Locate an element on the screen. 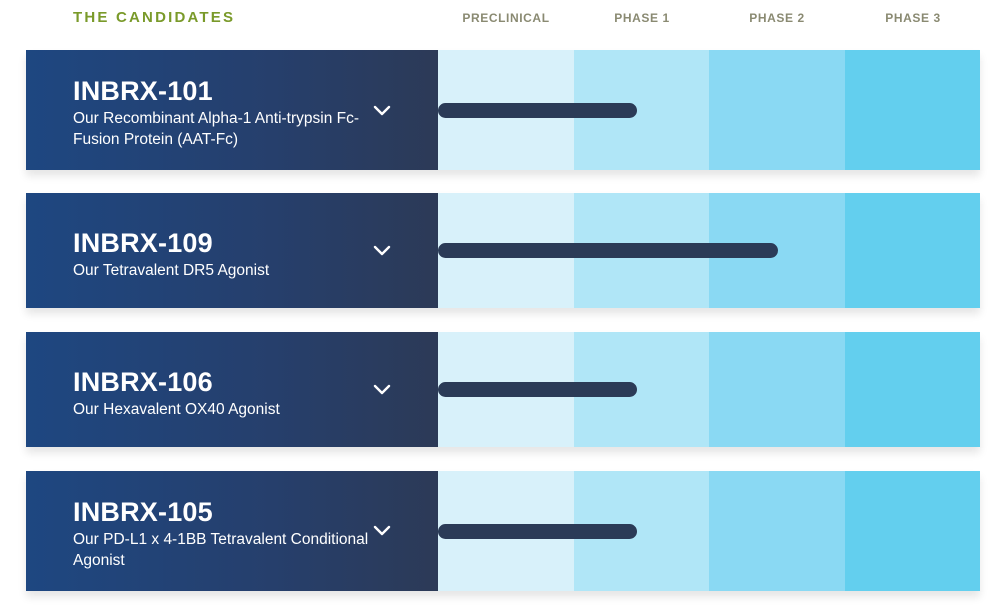  candidate-name: INBRX-105 is located at coordinates (143, 512).